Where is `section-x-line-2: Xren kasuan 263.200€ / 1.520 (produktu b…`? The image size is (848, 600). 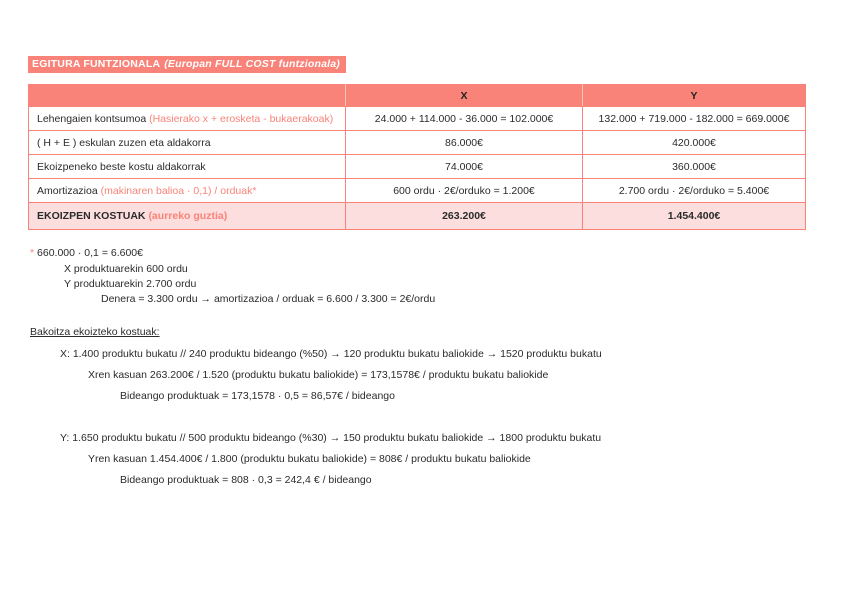
section-x-line-2: Xren kasuan 263.200€ / 1.520 (produktu b… is located at coordinates (318, 375).